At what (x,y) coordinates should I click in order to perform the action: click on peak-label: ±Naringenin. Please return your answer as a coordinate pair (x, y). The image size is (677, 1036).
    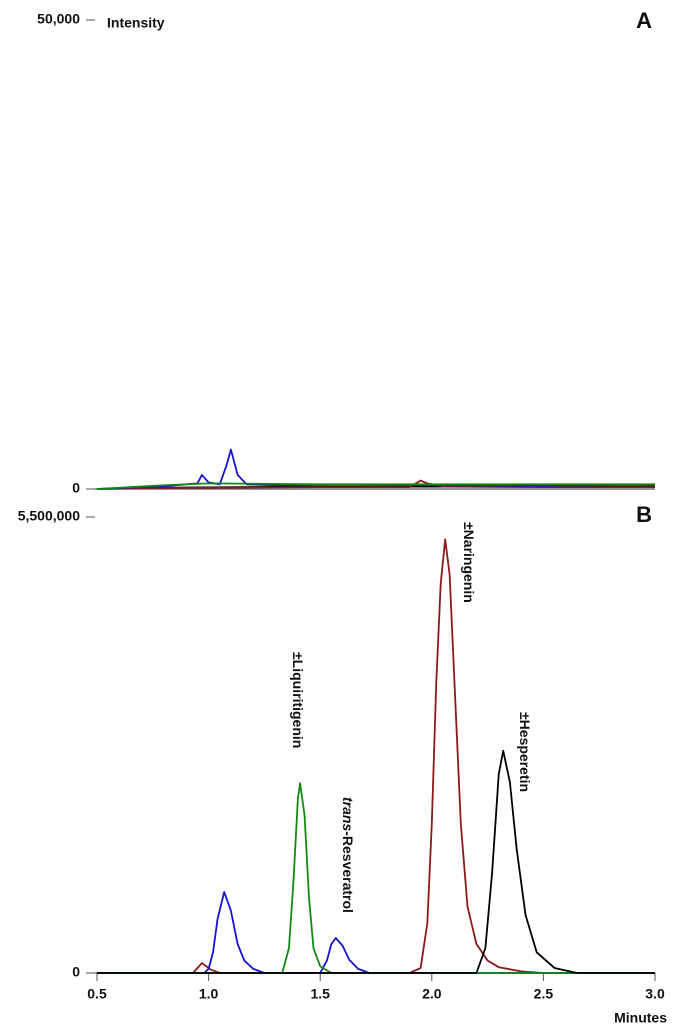
    Looking at the image, I should click on (469, 562).